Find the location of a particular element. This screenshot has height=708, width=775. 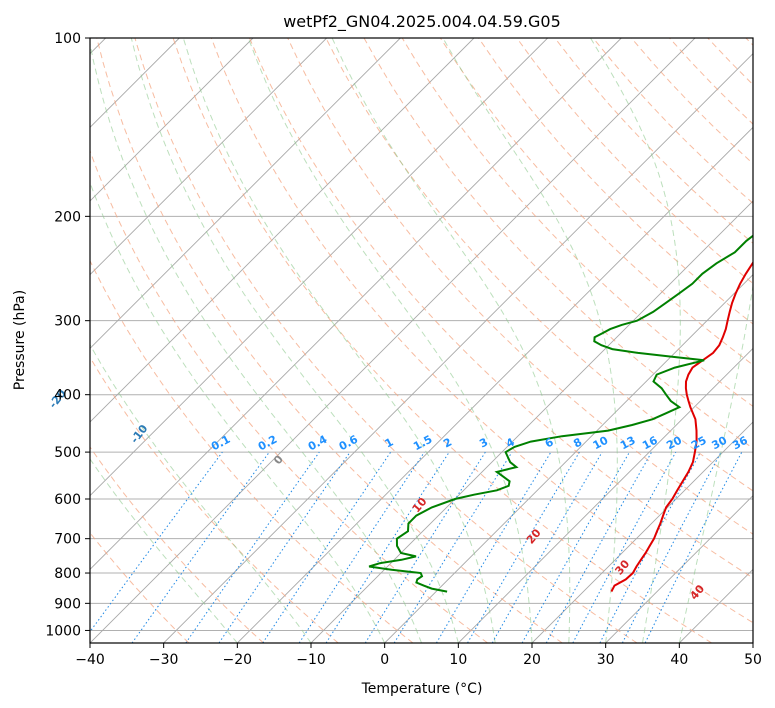

mixing-ratio-label: 30 is located at coordinates (720, 443).